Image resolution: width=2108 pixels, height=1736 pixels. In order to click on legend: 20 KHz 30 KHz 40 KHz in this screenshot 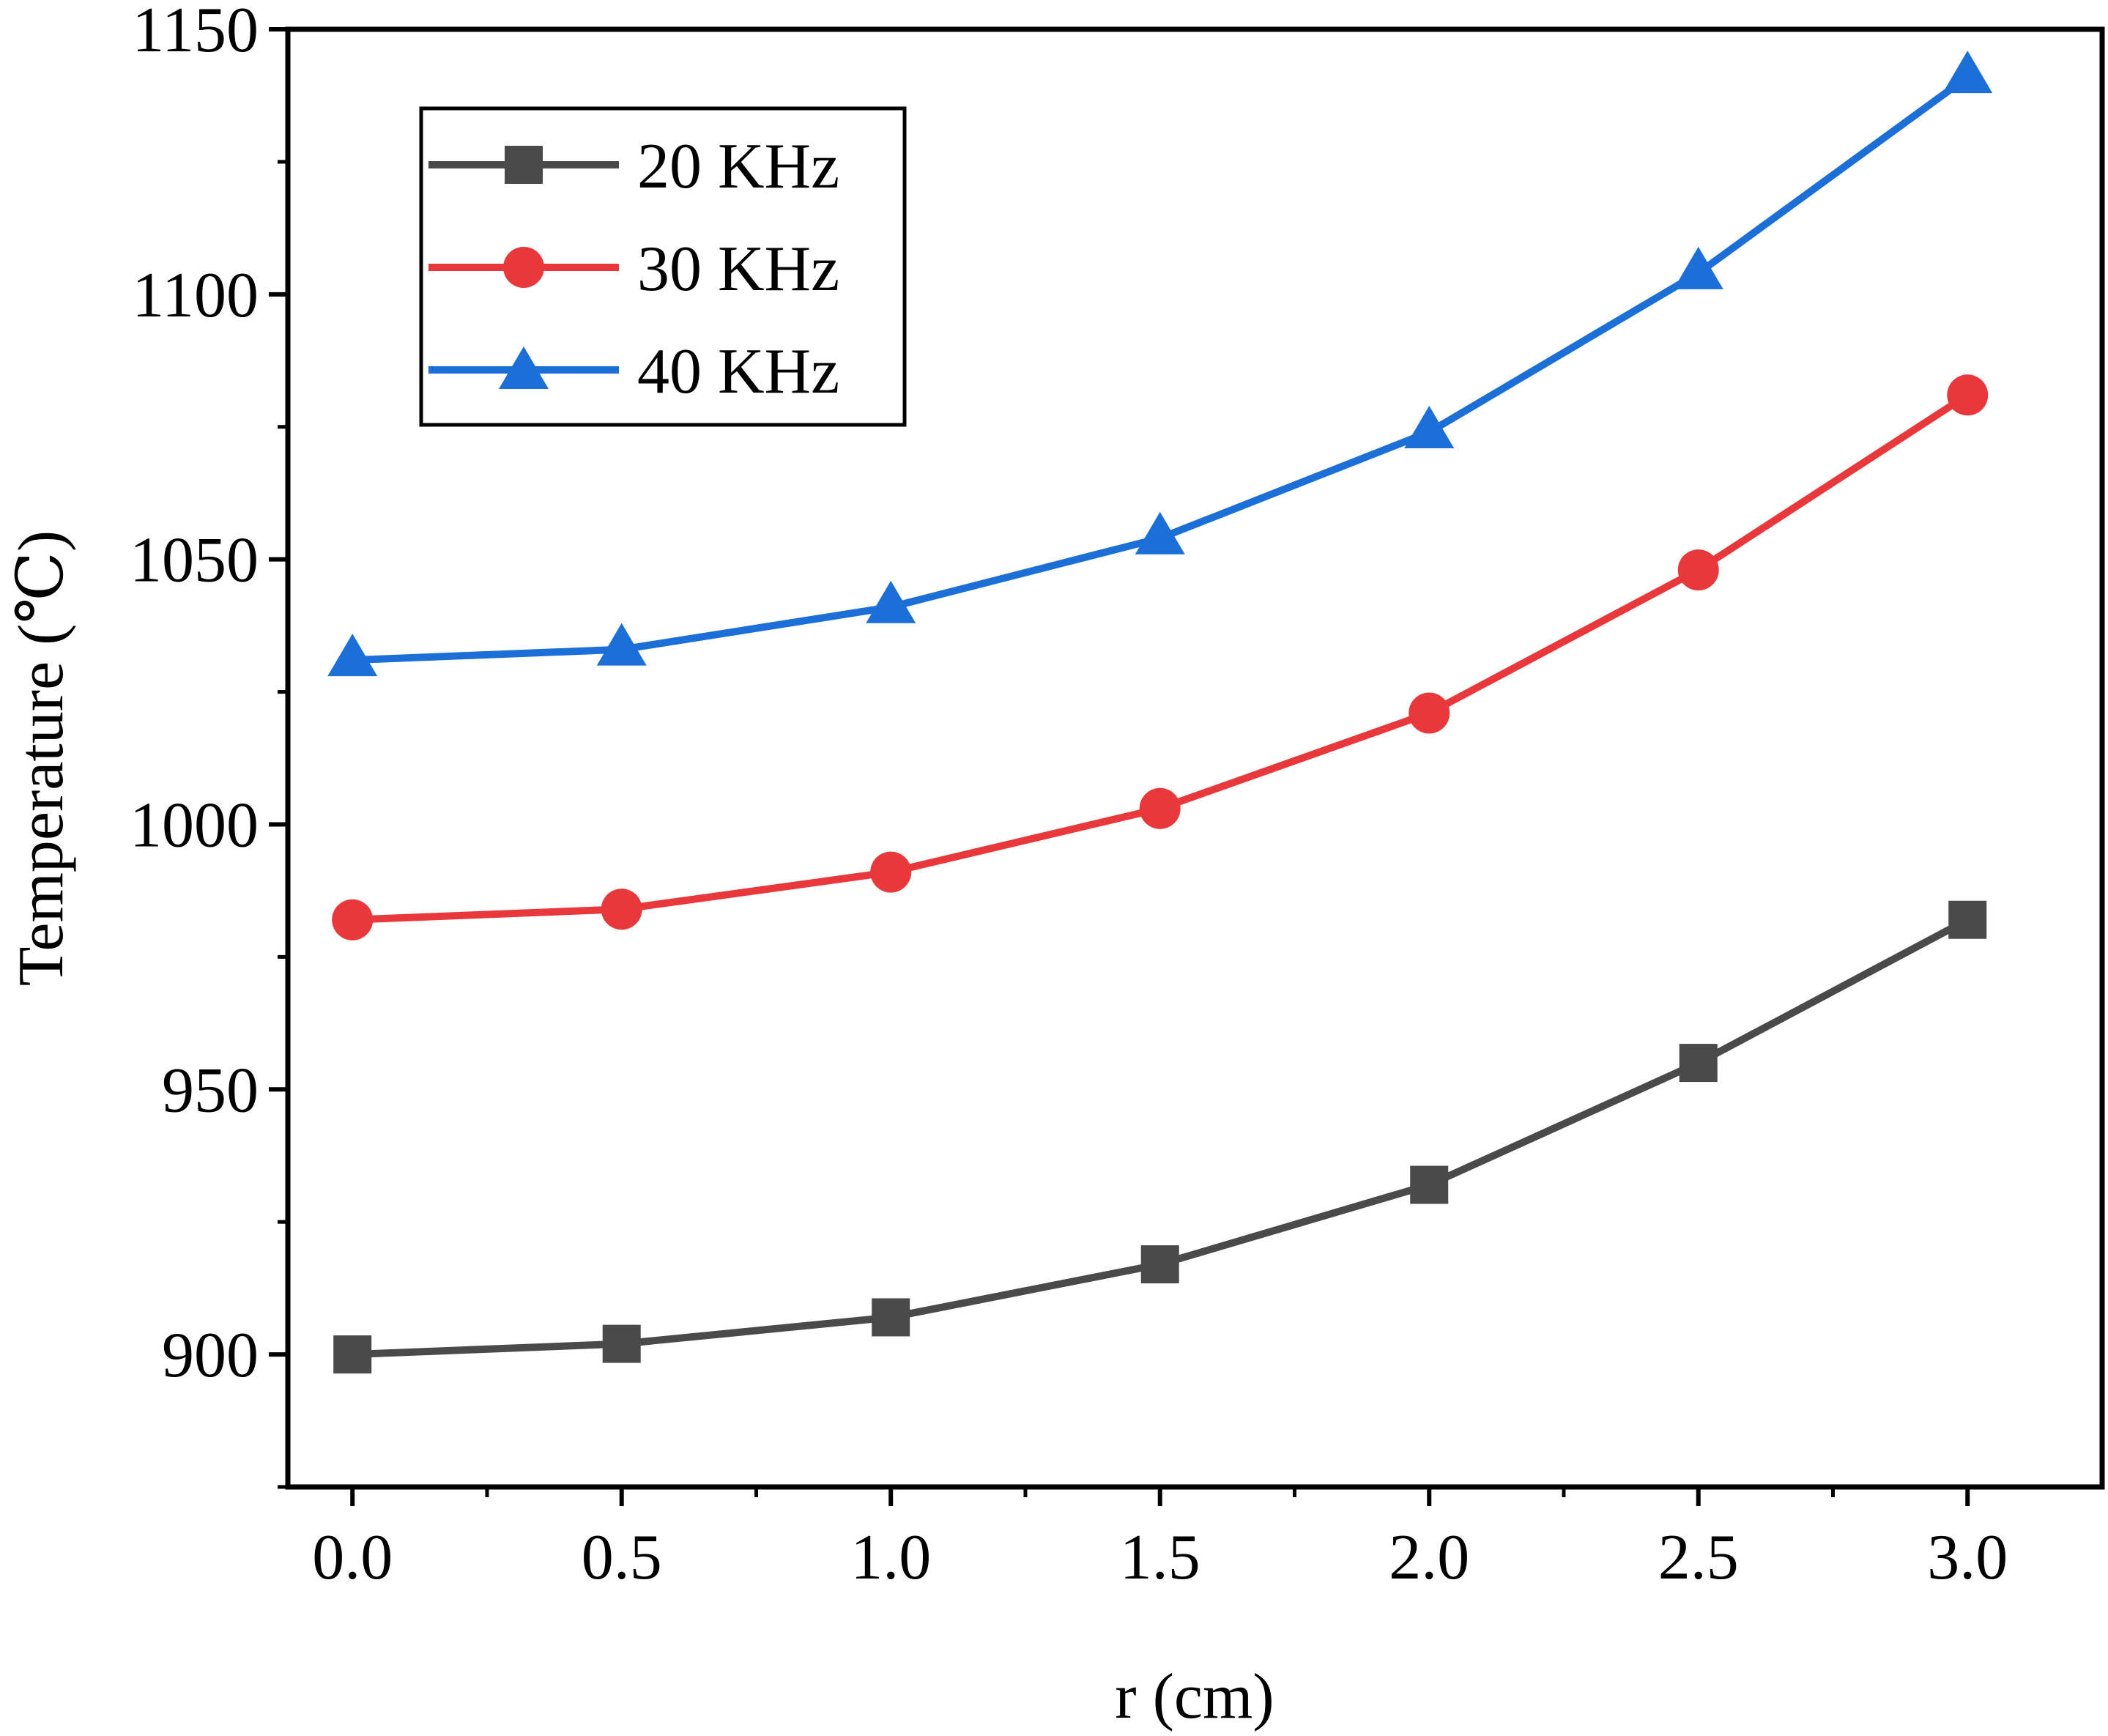, I will do `click(663, 266)`.